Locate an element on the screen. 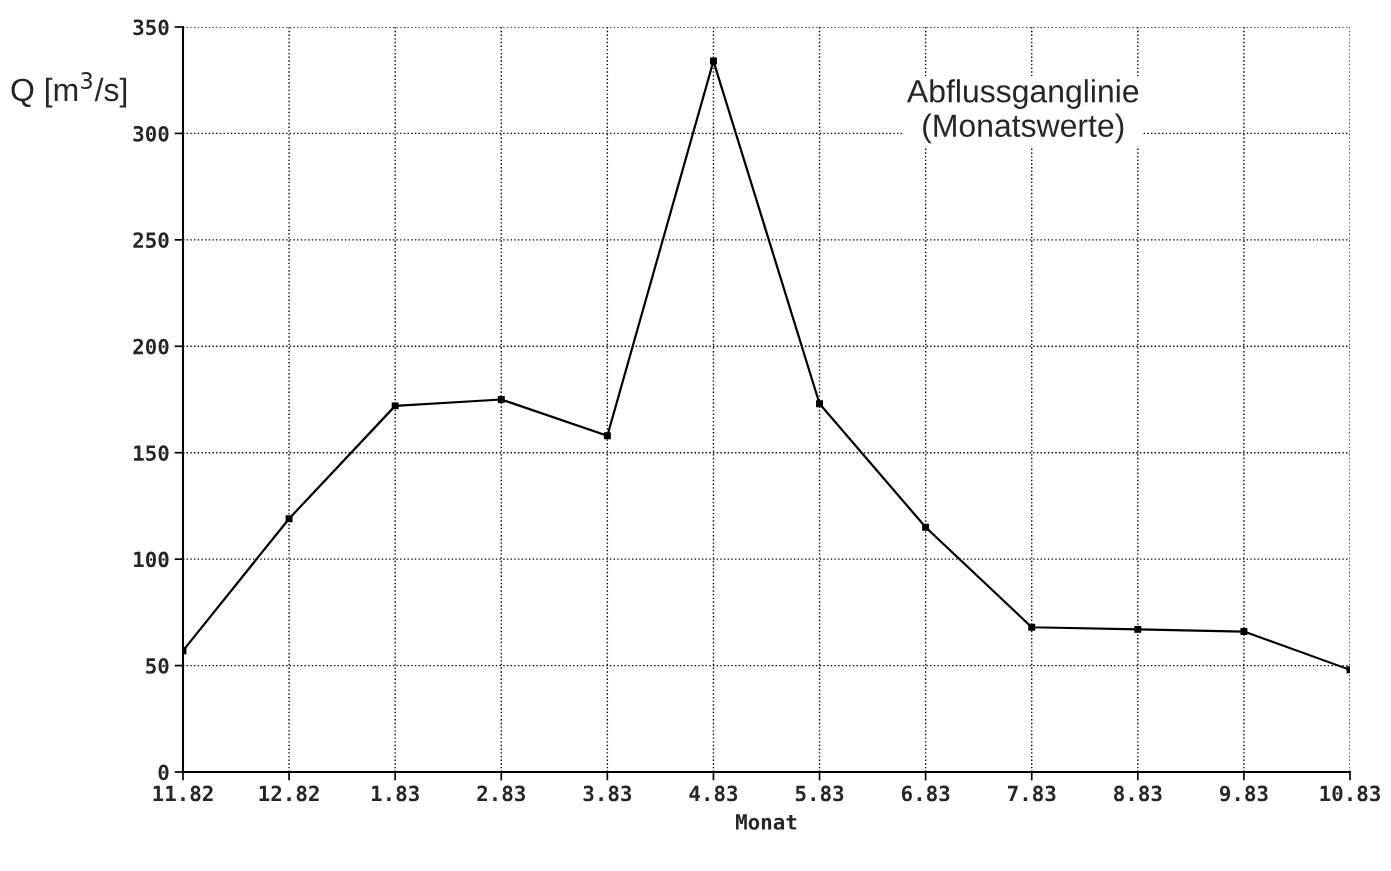 The height and width of the screenshot is (871, 1391). x-tick-label: 2.83 is located at coordinates (501, 793).